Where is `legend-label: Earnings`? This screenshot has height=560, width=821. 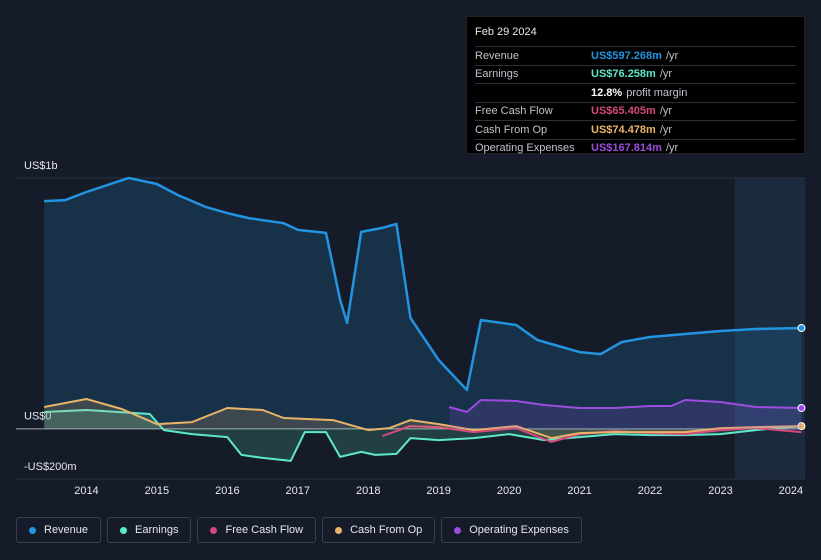 legend-label: Earnings is located at coordinates (157, 530).